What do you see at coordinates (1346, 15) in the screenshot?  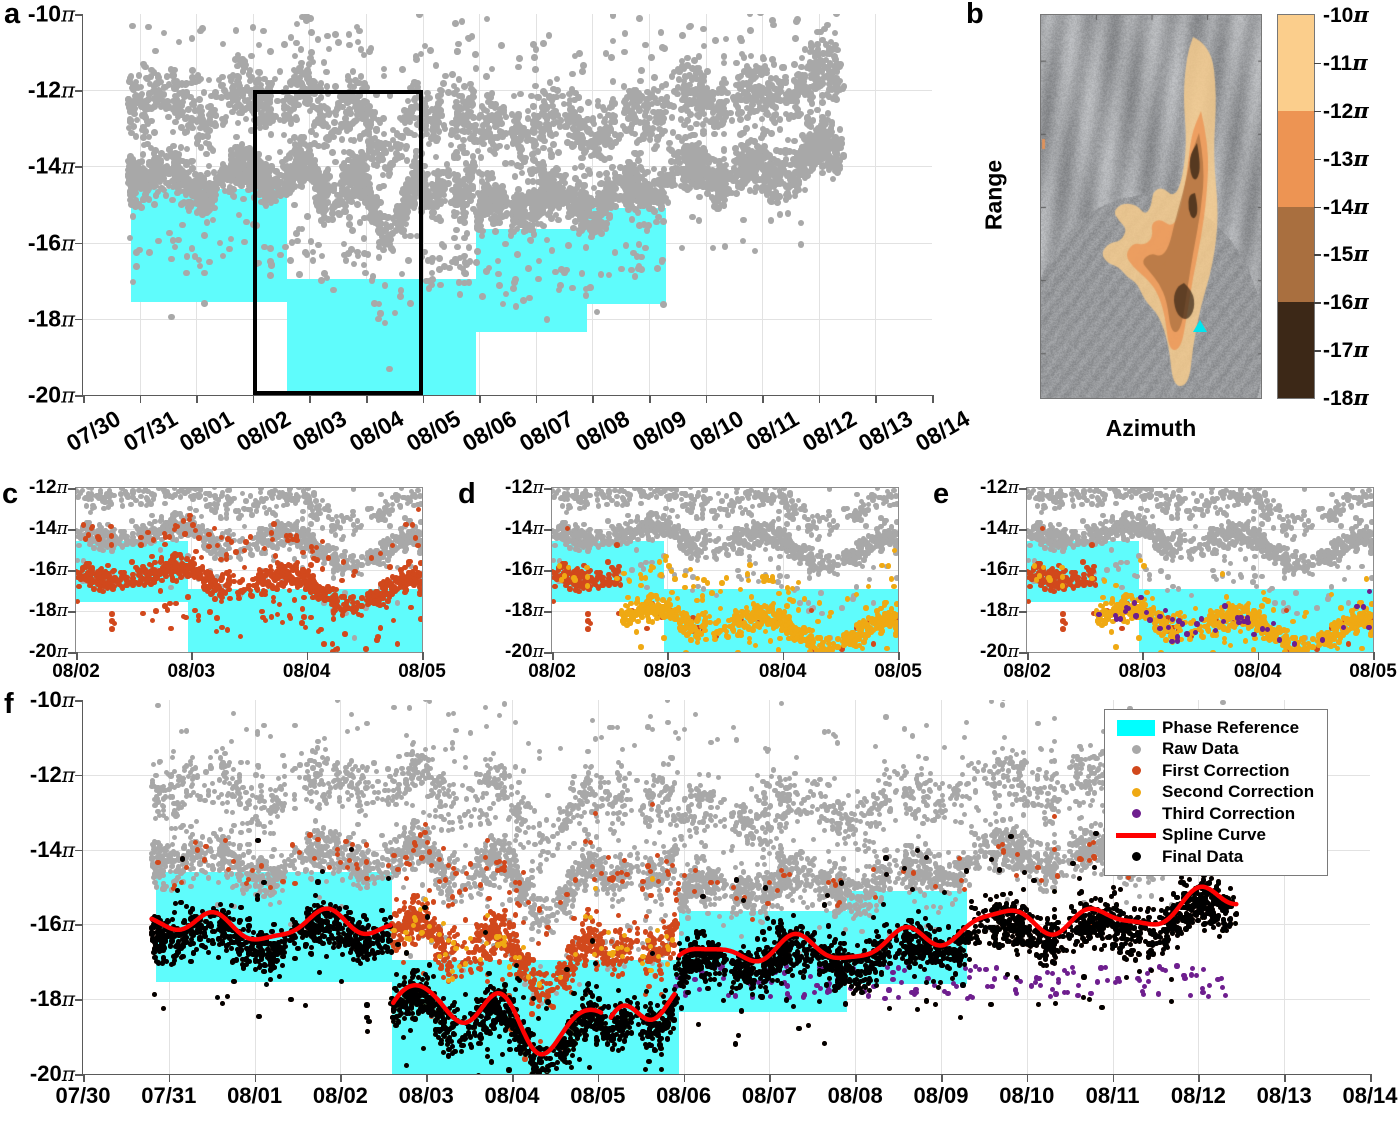 I see `colorbar-tick-label: -10π` at bounding box center [1346, 15].